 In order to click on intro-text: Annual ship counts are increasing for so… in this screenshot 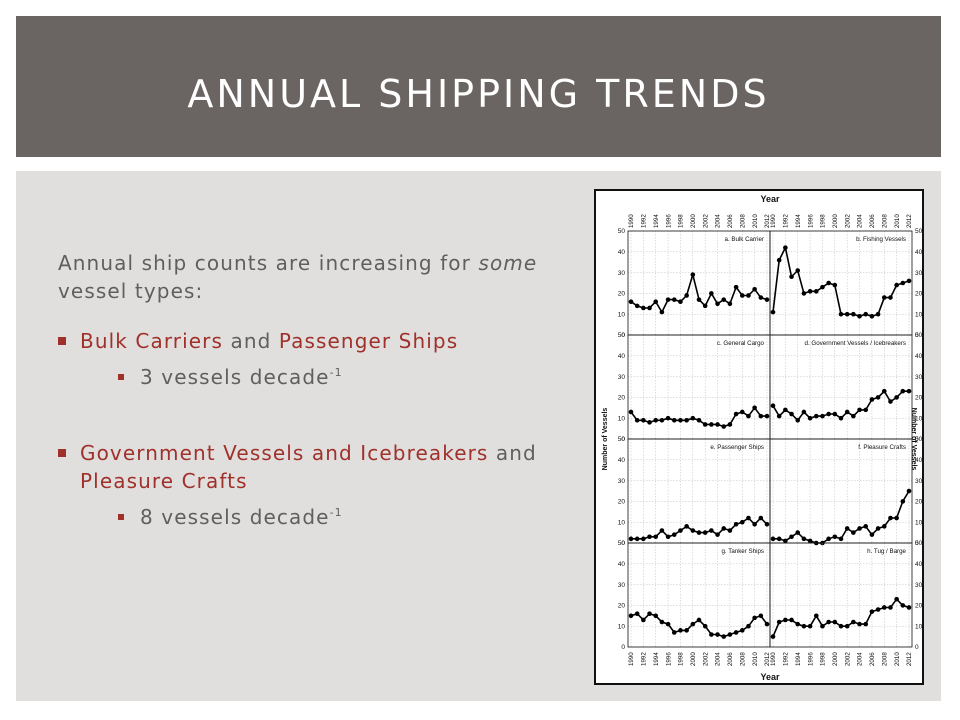, I will do `click(318, 277)`.